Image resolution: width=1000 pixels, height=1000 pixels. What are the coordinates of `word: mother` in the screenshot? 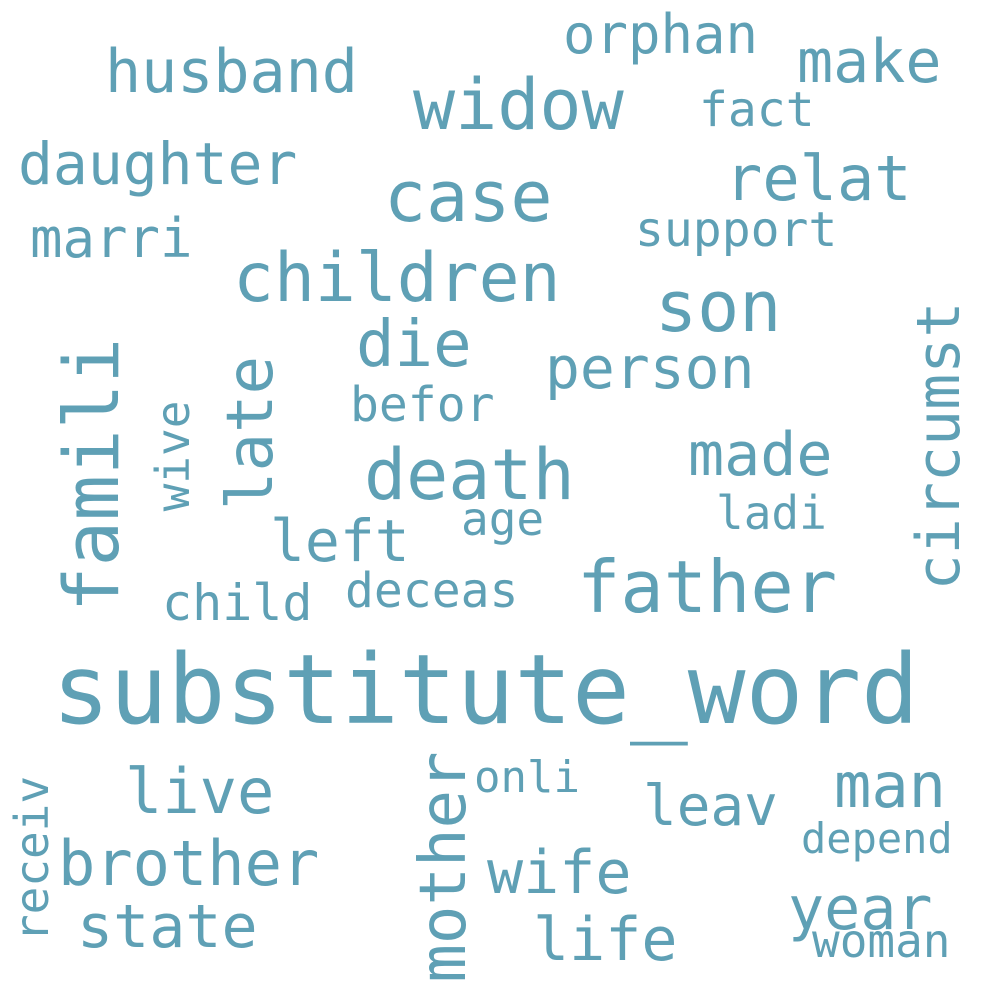 It's located at (444, 867).